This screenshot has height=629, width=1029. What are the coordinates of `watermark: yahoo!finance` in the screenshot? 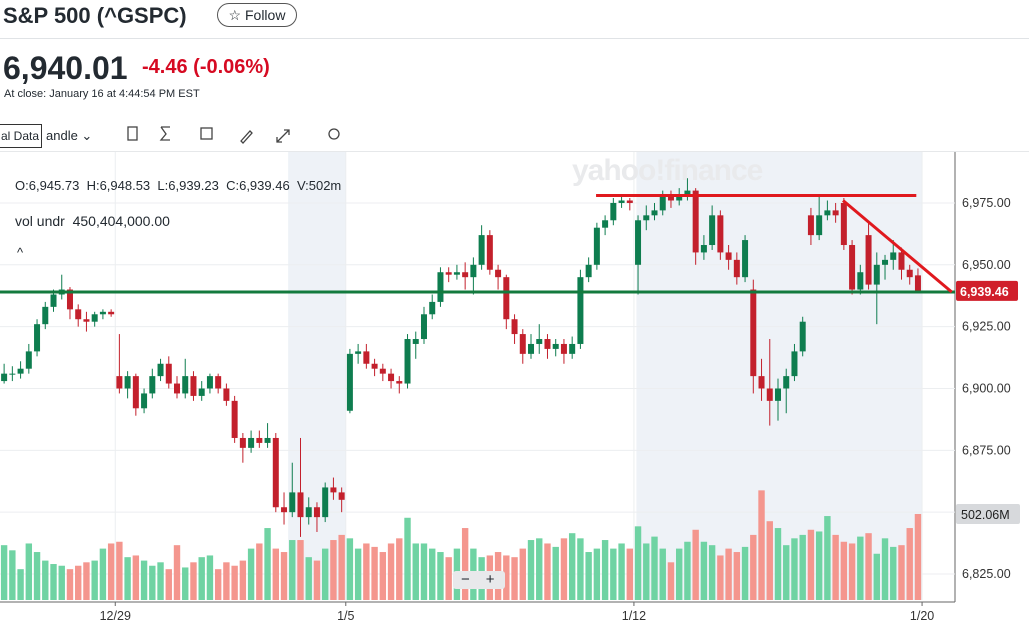 It's located at (667, 170).